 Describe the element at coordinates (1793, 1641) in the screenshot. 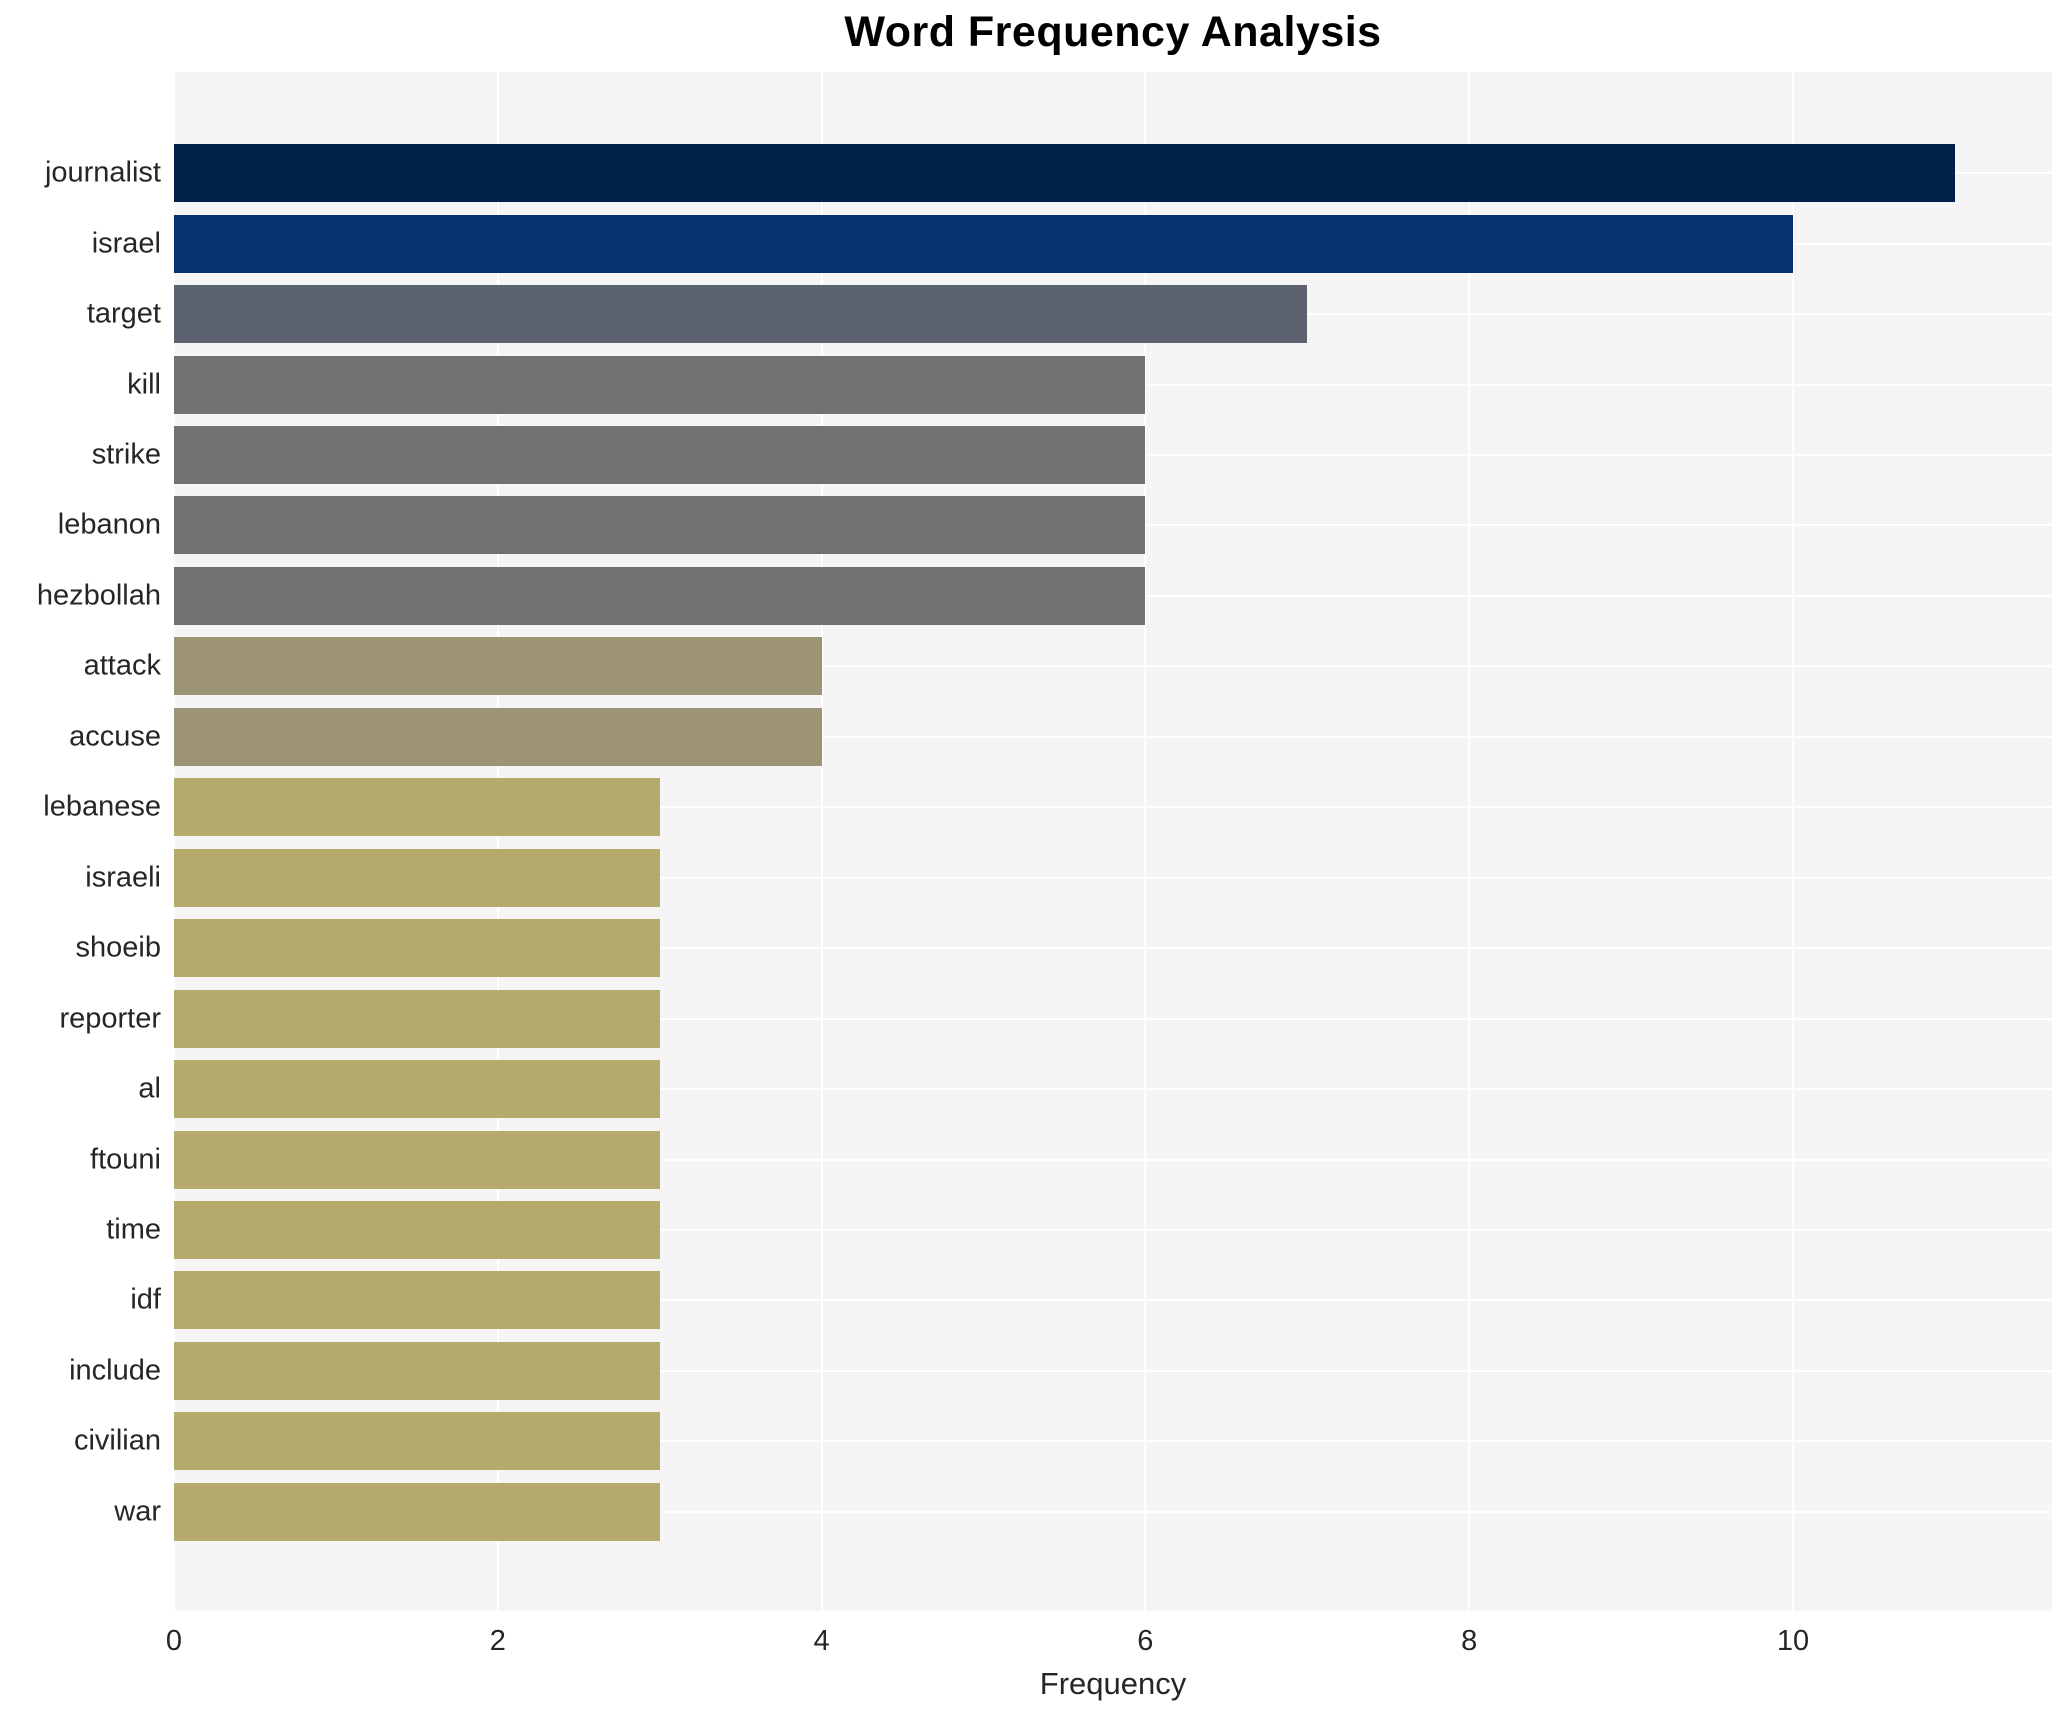

I see `x-tick-label: 10` at that location.